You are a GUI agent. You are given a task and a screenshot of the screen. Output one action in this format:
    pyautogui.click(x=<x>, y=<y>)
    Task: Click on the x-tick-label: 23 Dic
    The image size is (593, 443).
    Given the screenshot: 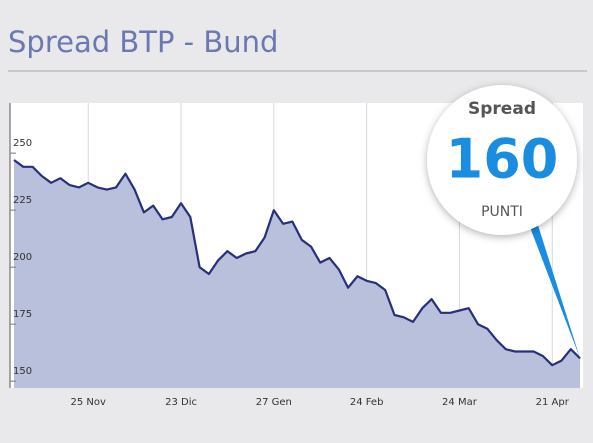 What is the action you would take?
    pyautogui.click(x=181, y=402)
    